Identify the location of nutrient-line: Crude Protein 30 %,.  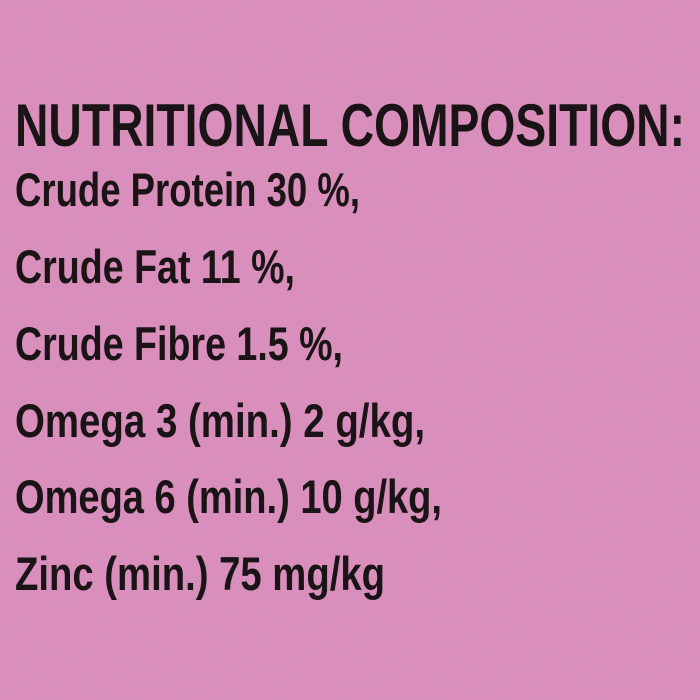
(187, 189).